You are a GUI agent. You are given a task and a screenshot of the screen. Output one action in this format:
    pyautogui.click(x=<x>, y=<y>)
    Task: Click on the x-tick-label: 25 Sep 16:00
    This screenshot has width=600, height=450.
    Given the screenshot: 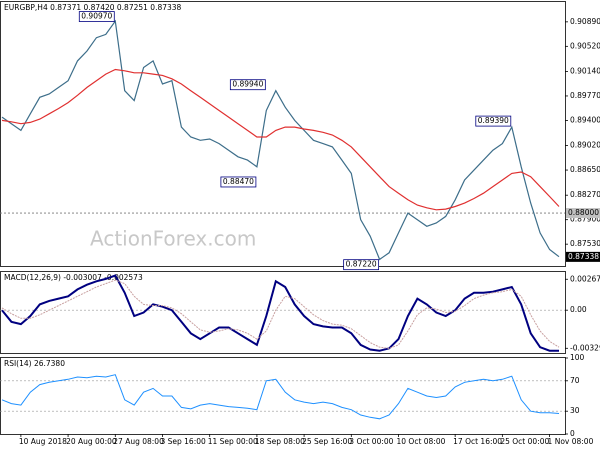 What is the action you would take?
    pyautogui.click(x=327, y=441)
    